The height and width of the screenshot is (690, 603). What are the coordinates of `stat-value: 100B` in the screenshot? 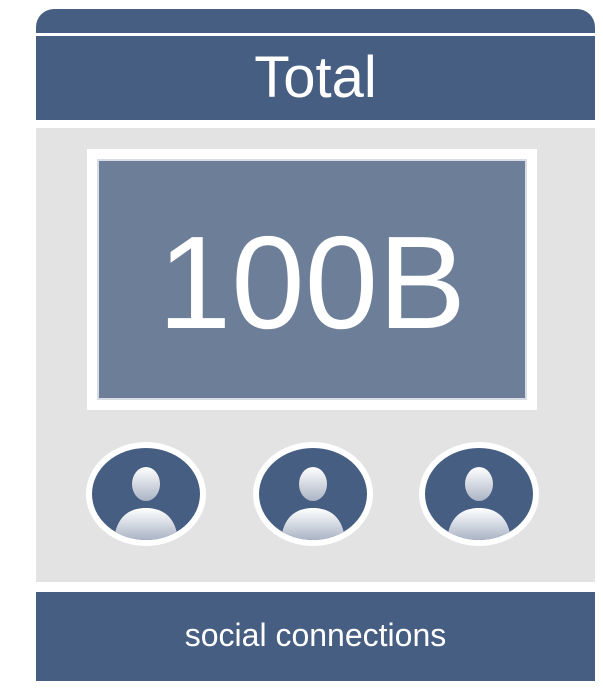 It's located at (312, 282).